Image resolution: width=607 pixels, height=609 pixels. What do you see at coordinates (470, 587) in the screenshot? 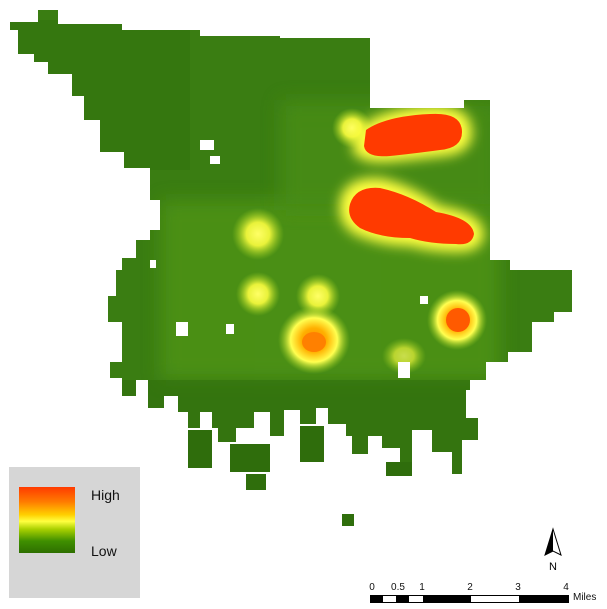
I see `scale-tick-label: 2` at bounding box center [470, 587].